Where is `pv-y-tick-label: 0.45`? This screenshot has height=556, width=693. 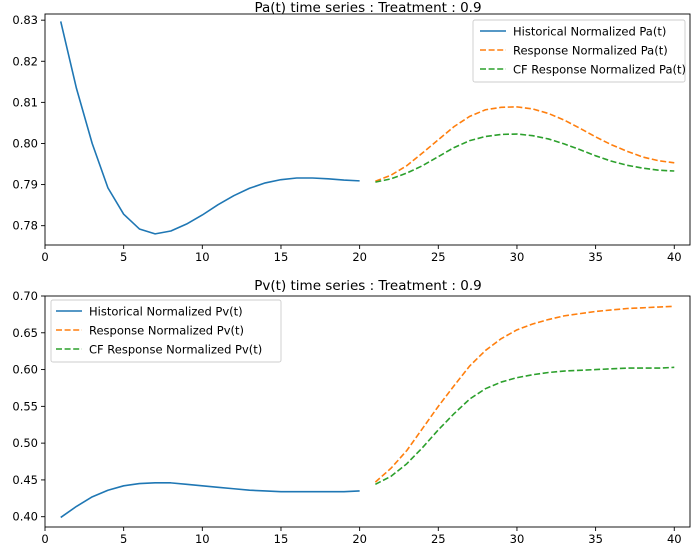
pv-y-tick-label: 0.45 is located at coordinates (25, 480).